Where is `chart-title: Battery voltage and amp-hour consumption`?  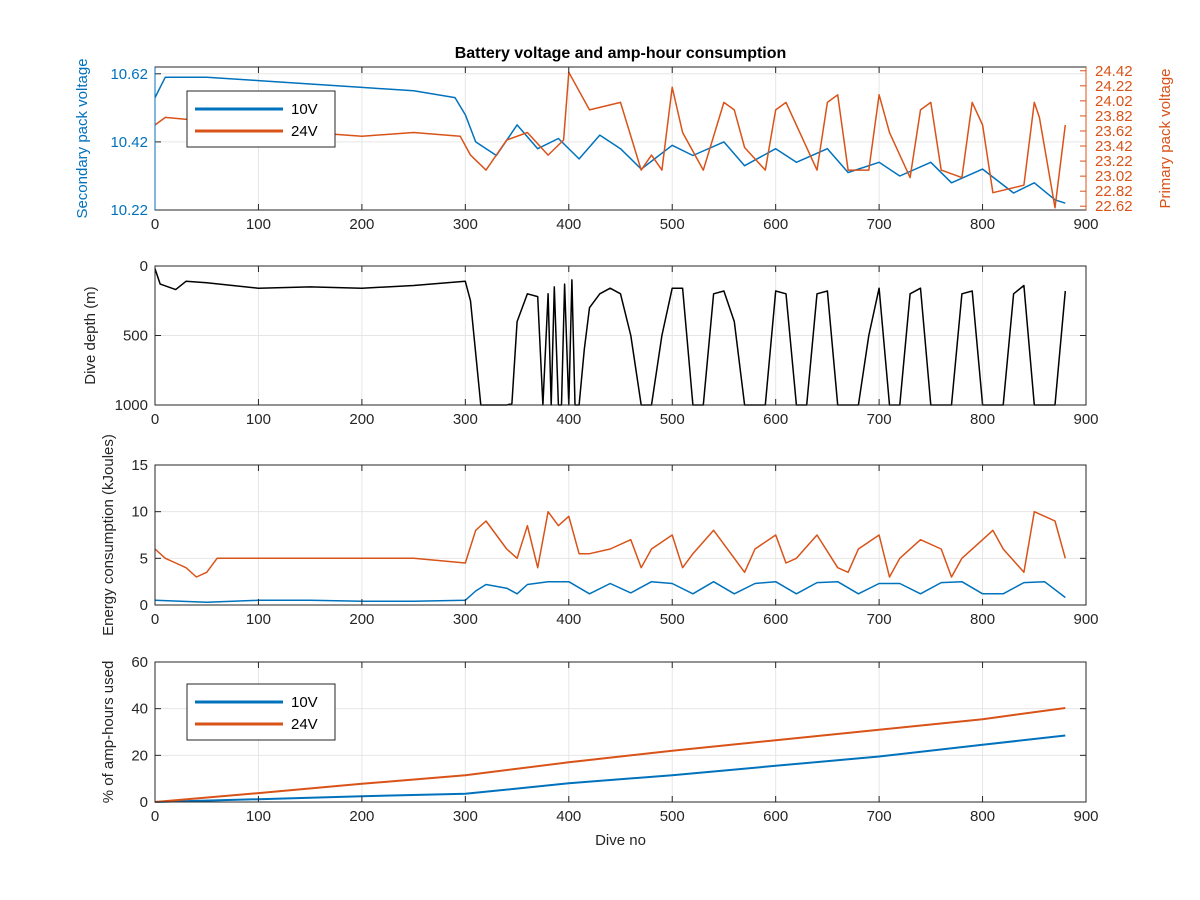 chart-title: Battery voltage and amp-hour consumption is located at coordinates (621, 53).